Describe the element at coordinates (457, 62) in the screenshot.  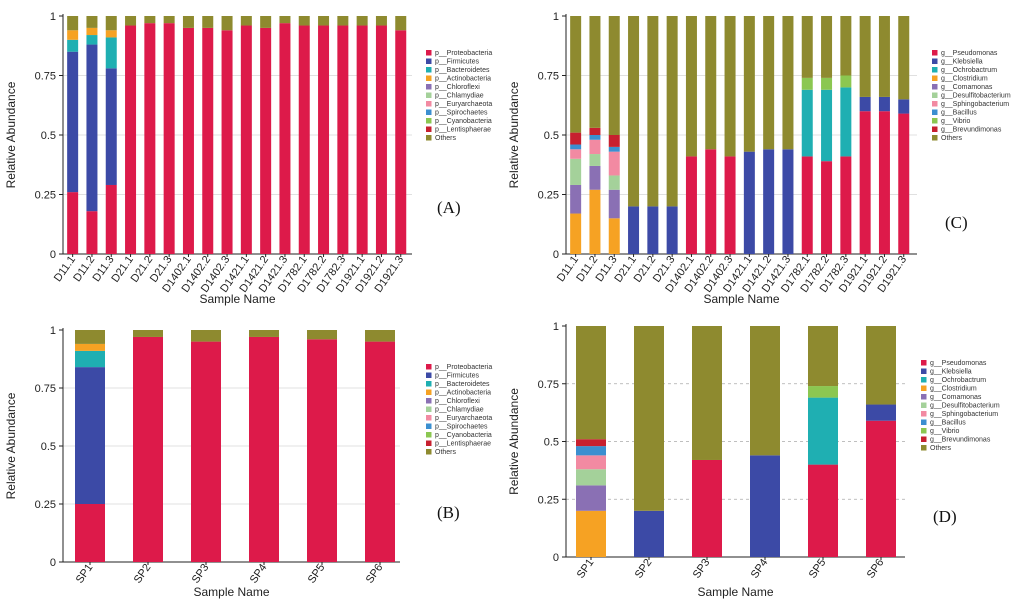
I see `legend-label: p__Firmicutes` at that location.